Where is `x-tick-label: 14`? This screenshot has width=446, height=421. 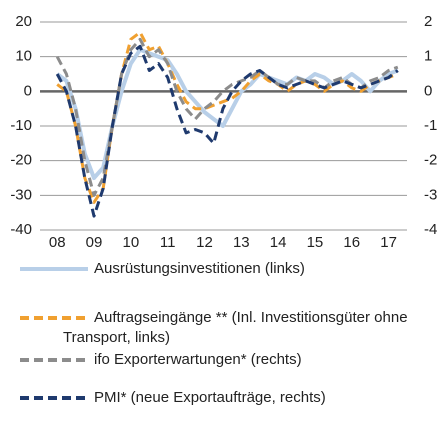
x-tick-label: 14 is located at coordinates (278, 242).